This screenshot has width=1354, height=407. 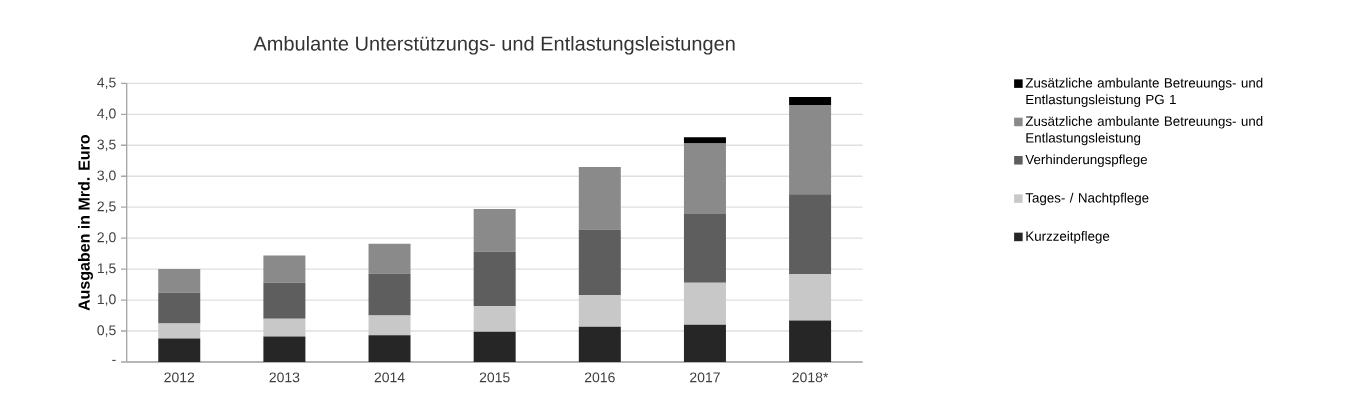 I want to click on x-tick-label: 2014, so click(x=389, y=377).